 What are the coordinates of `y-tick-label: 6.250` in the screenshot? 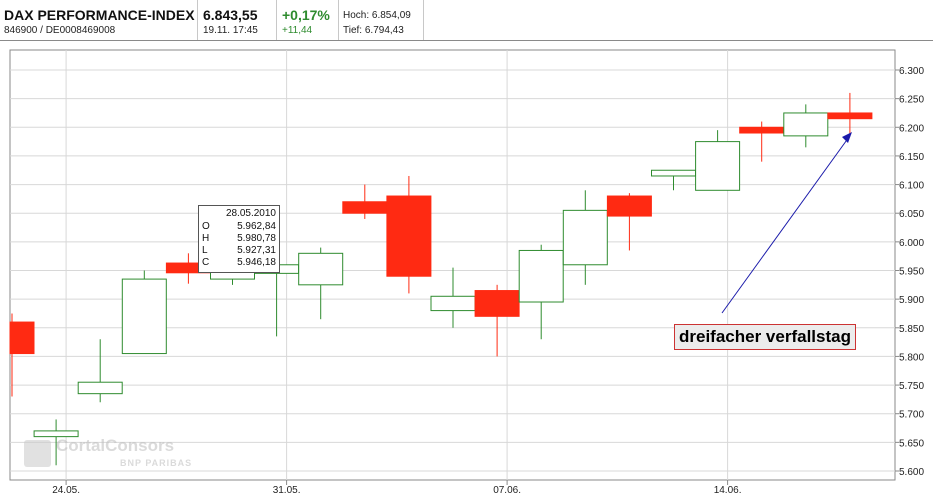 It's located at (911, 100).